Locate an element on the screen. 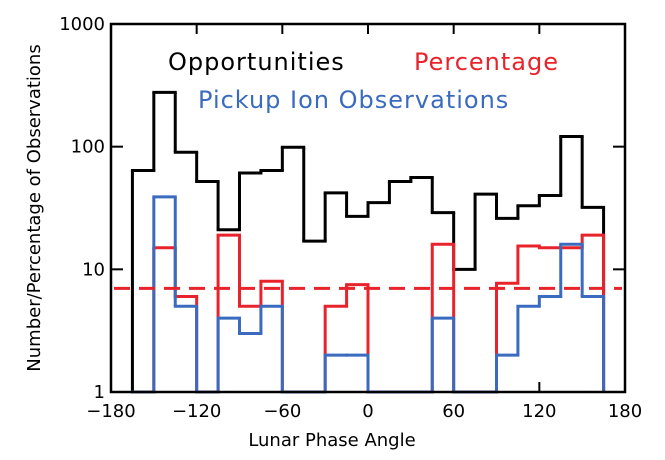 This screenshot has height=460, width=665. x-axis-label: Lunar Phase Angle is located at coordinates (331, 440).